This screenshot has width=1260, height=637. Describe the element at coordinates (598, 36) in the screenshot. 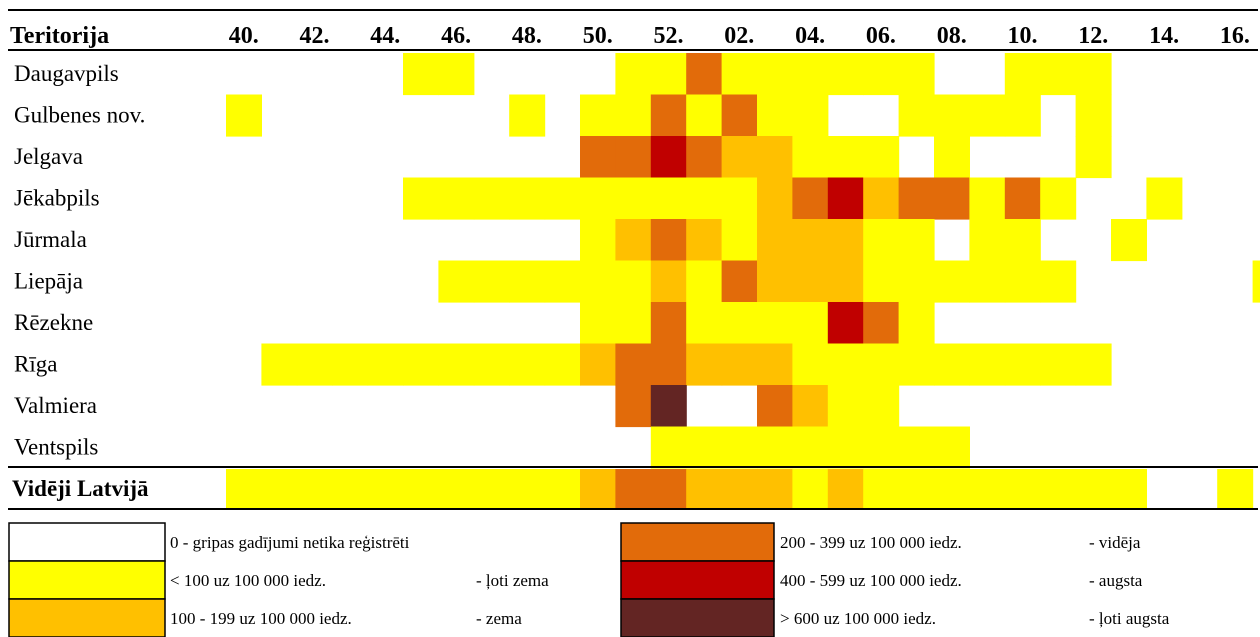

I see `week-tick-label: 50.` at that location.